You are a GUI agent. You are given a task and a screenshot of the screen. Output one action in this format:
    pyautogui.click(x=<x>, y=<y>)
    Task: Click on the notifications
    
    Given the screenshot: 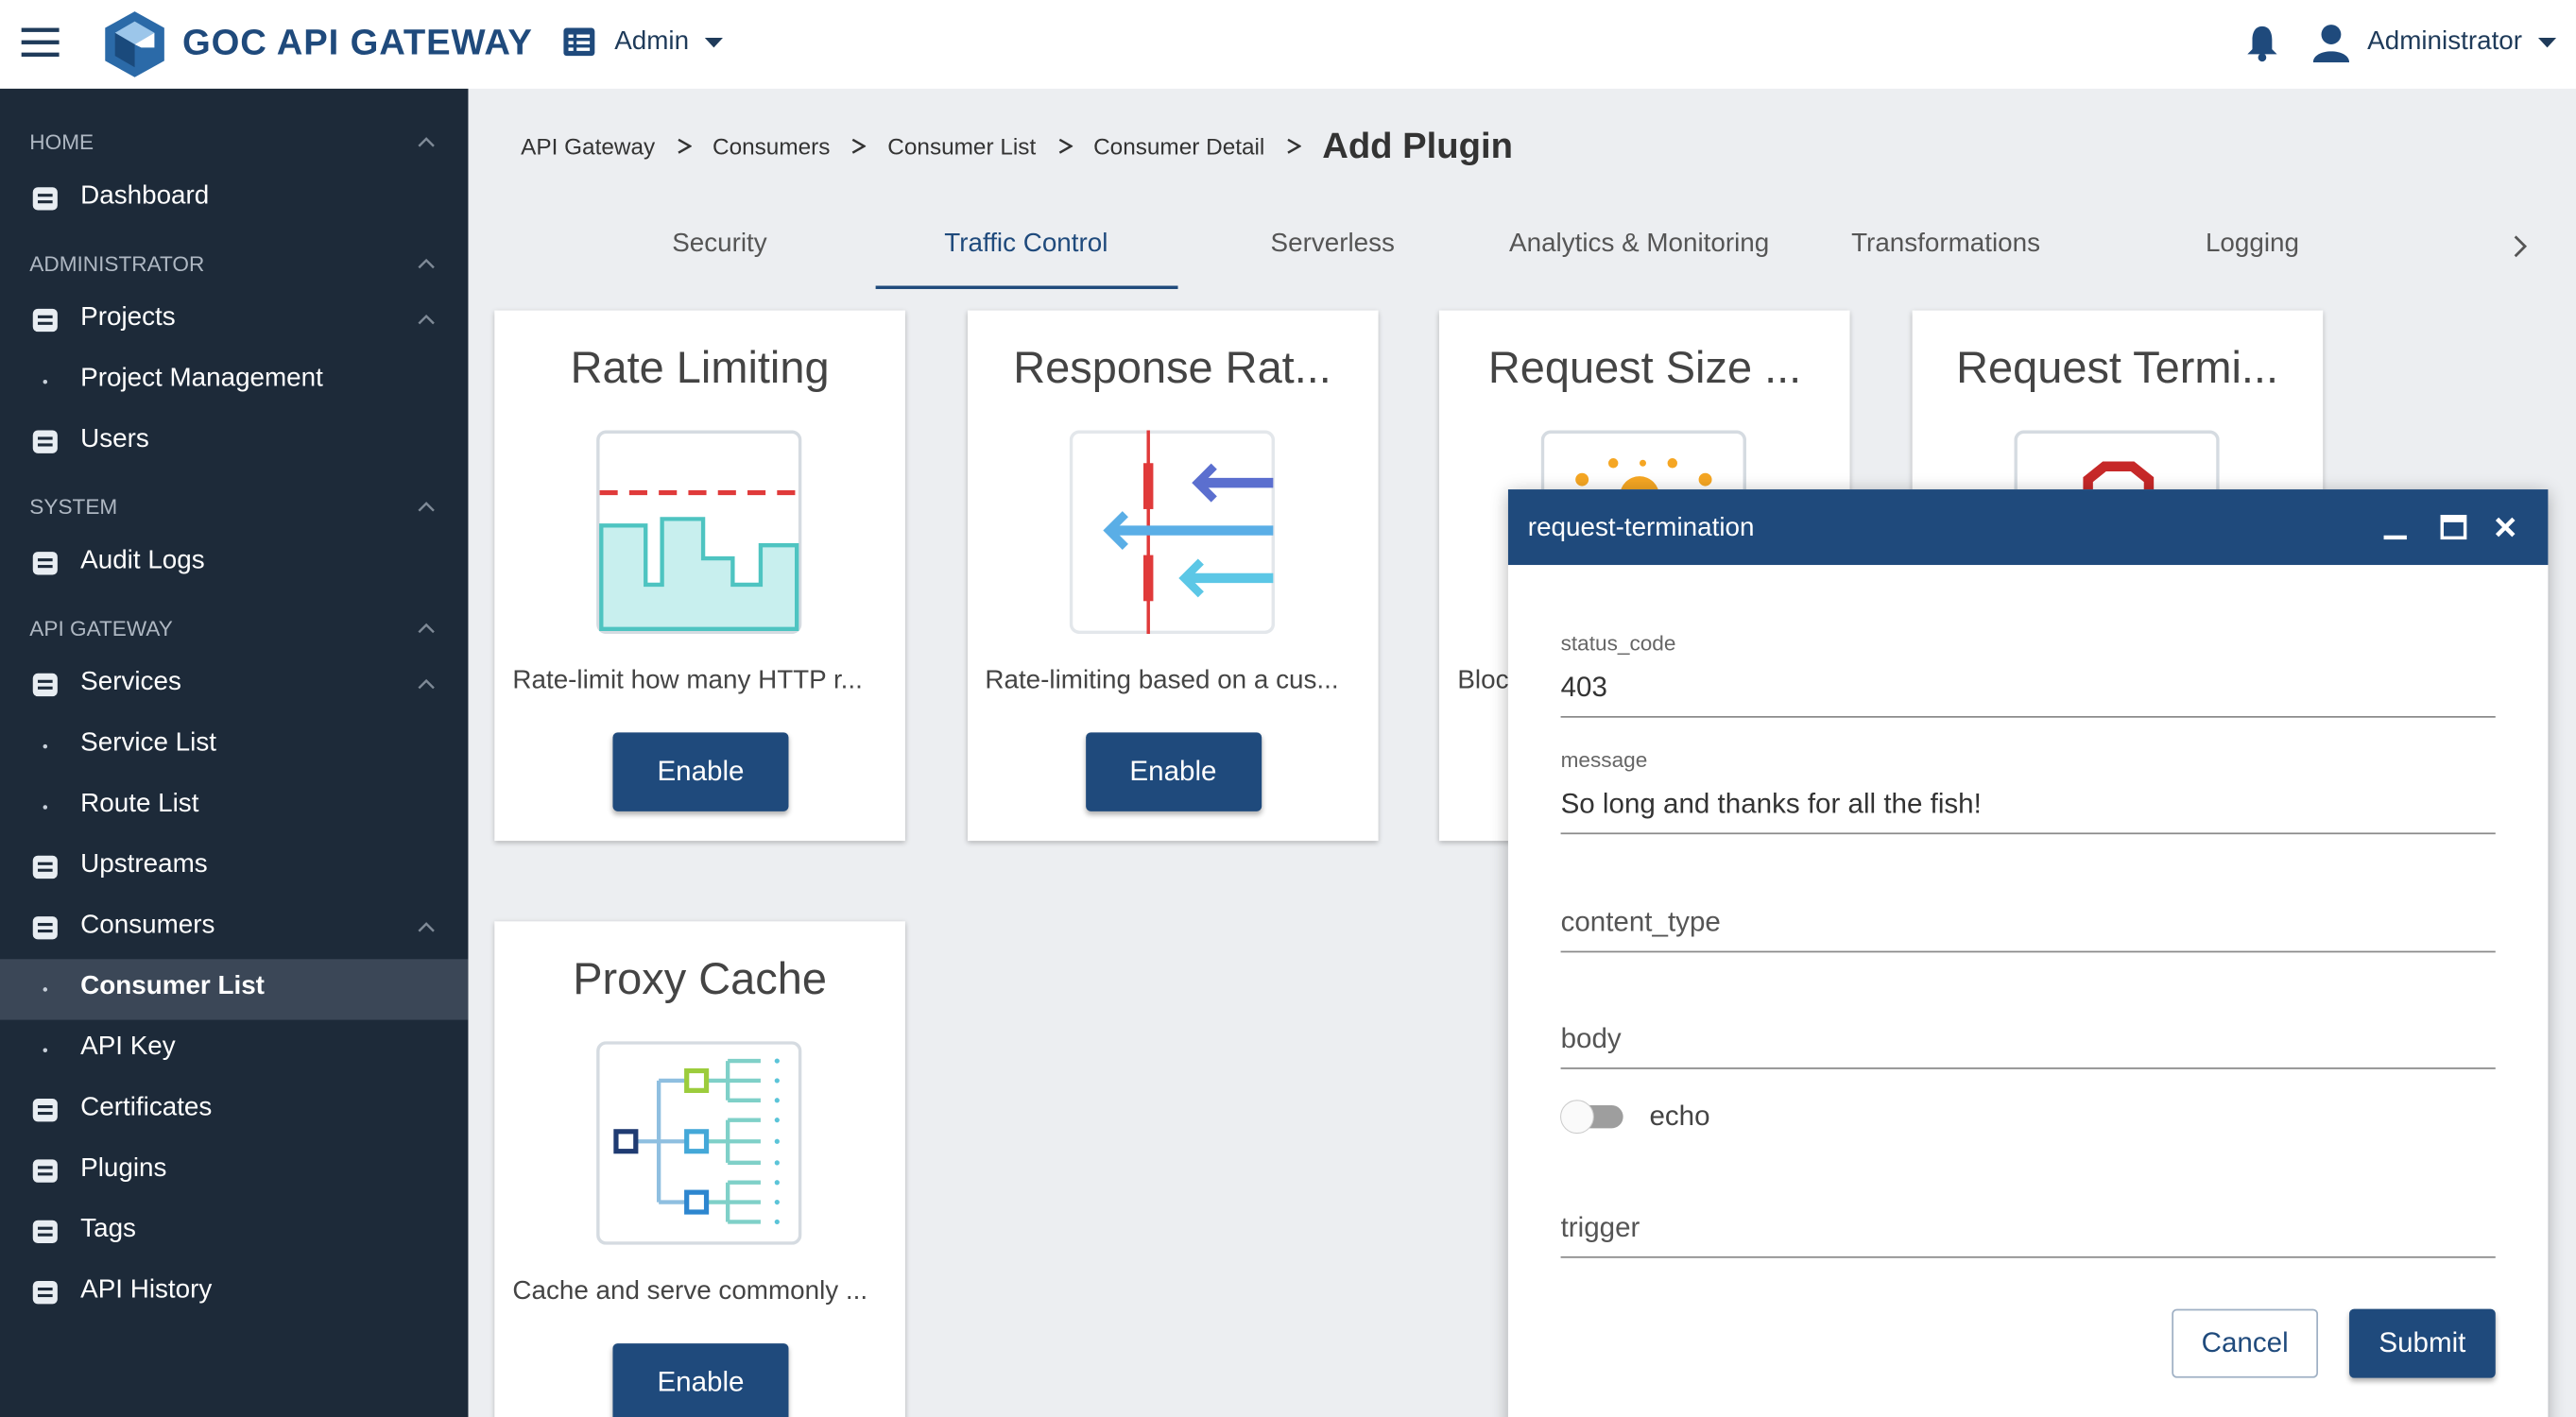 What is the action you would take?
    pyautogui.click(x=2262, y=43)
    